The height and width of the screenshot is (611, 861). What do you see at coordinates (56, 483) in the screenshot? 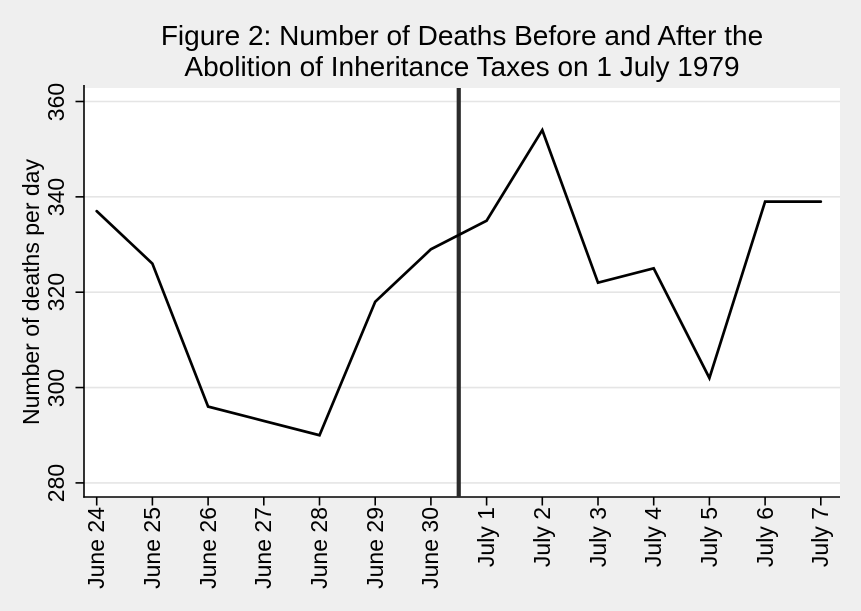
I see `y-tick-label: 280` at bounding box center [56, 483].